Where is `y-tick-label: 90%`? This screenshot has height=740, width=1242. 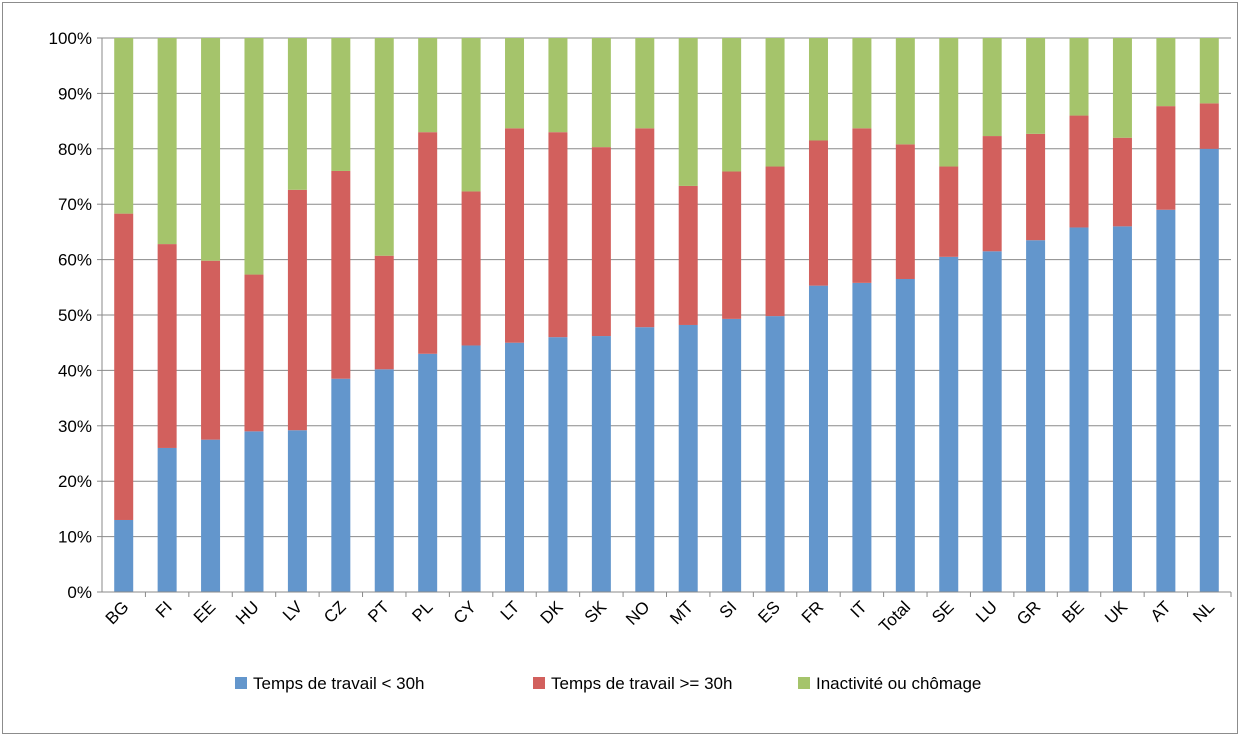
y-tick-label: 90% is located at coordinates (75, 93).